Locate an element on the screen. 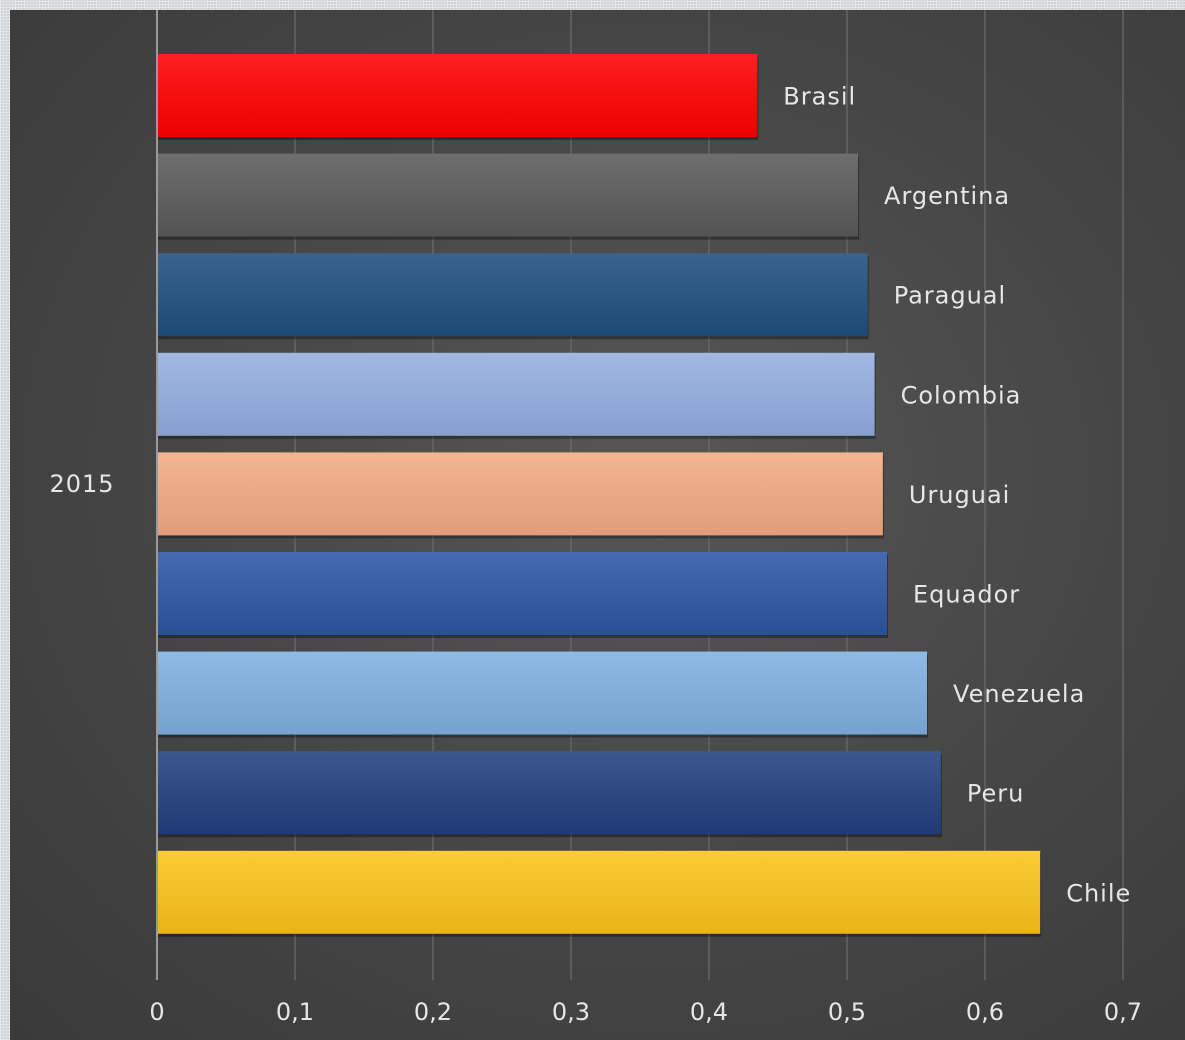 The image size is (1185, 1040). bar-label-chile: Chile is located at coordinates (1098, 893).